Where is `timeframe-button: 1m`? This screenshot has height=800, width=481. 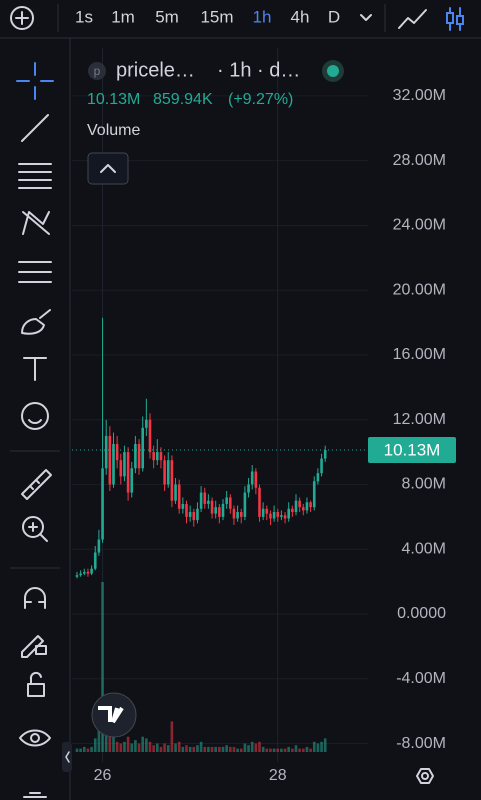
timeframe-button: 1m is located at coordinates (123, 16).